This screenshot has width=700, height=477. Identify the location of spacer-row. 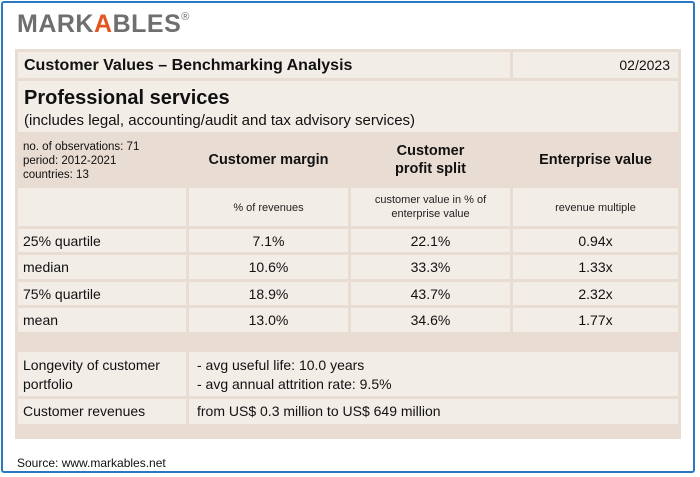
(348, 342).